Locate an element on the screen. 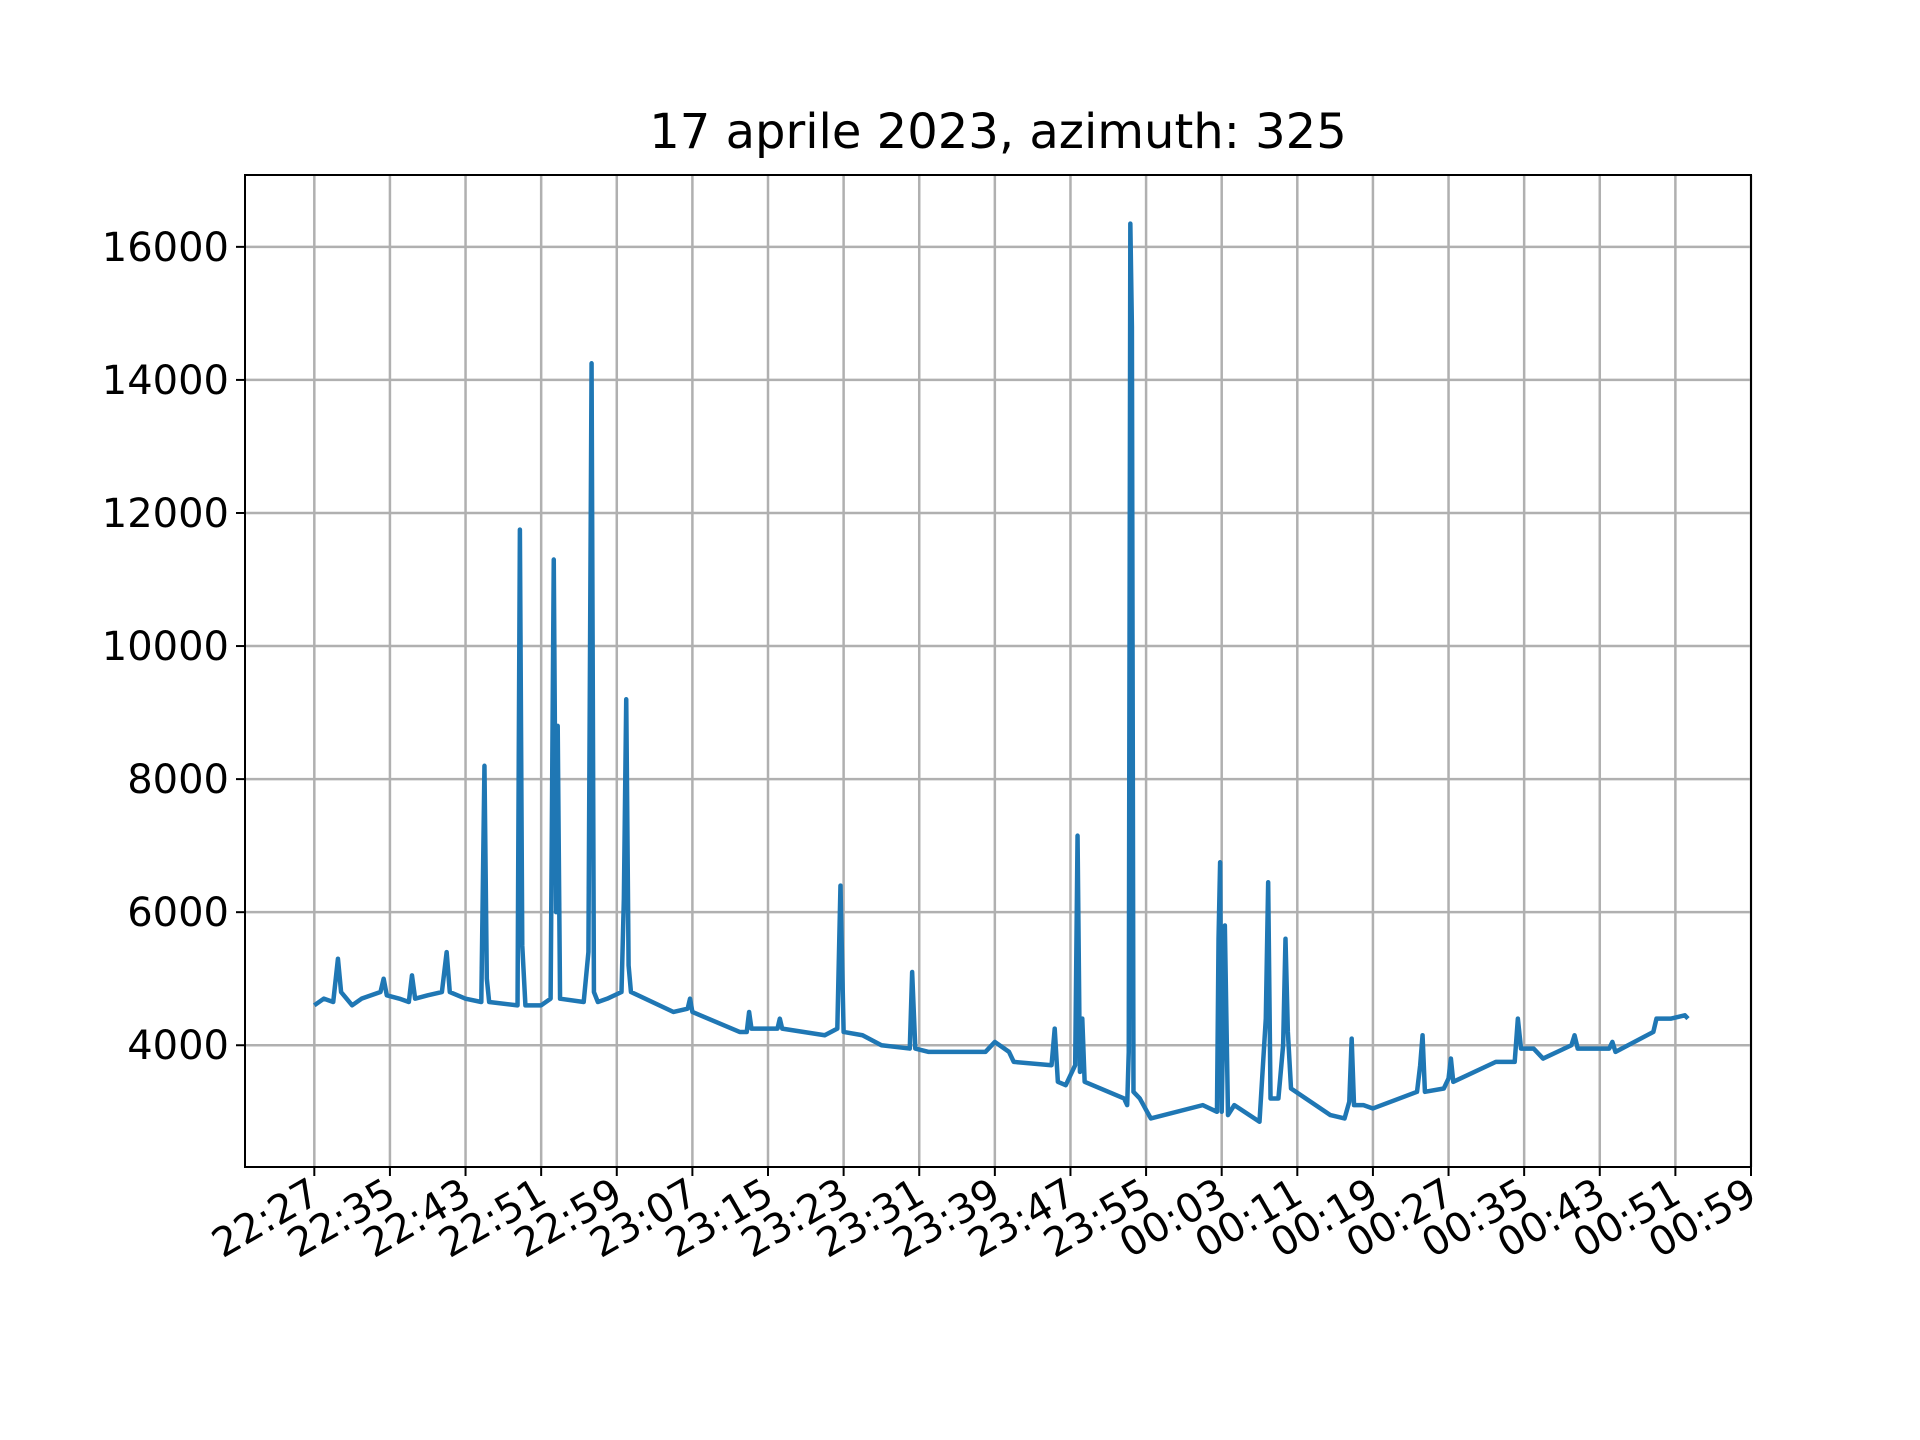 Image resolution: width=1920 pixels, height=1440 pixels. y-tick-label: 12000 is located at coordinates (165, 514).